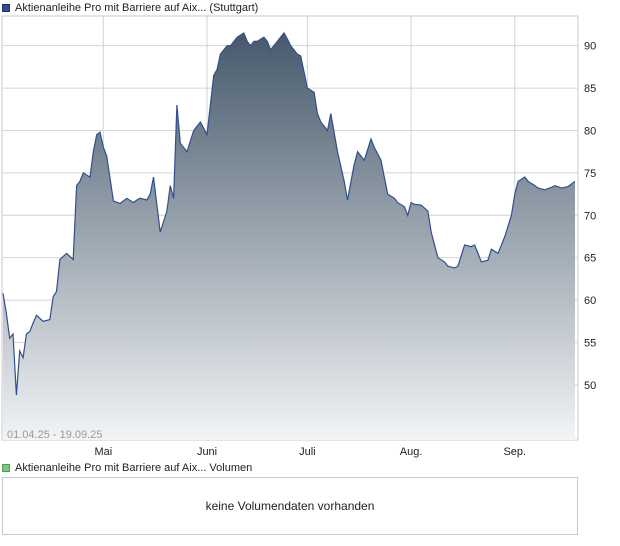 Image resolution: width=620 pixels, height=546 pixels. I want to click on x-axis-ticks: Mai Juni Juli Aug. Sep., so click(310, 452).